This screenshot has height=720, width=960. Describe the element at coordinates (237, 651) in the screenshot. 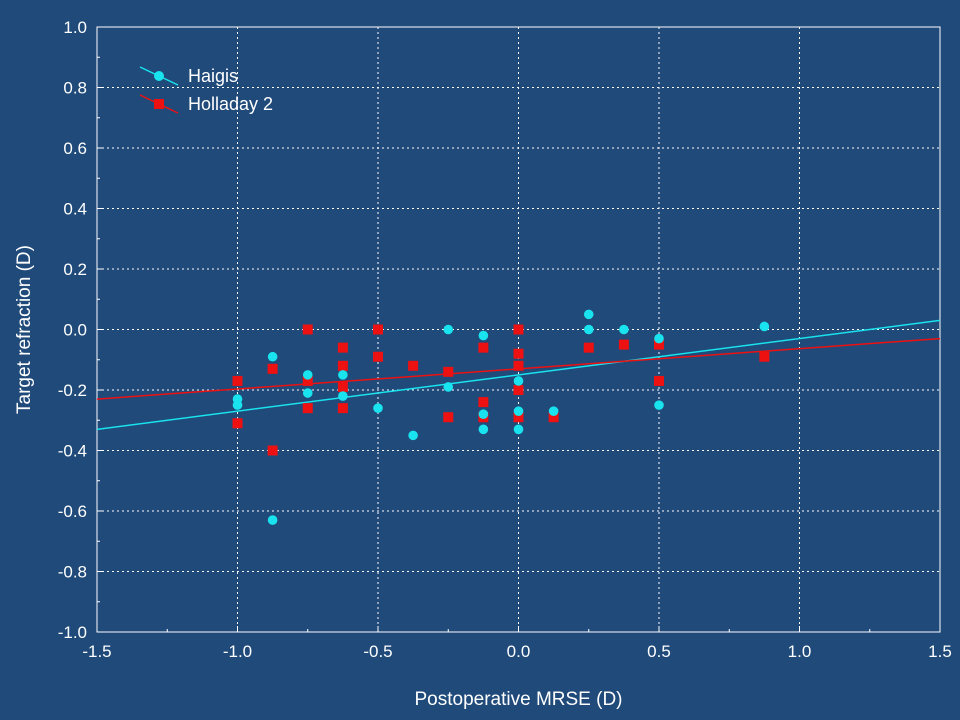

I see `x-tick-label: -1.0` at that location.